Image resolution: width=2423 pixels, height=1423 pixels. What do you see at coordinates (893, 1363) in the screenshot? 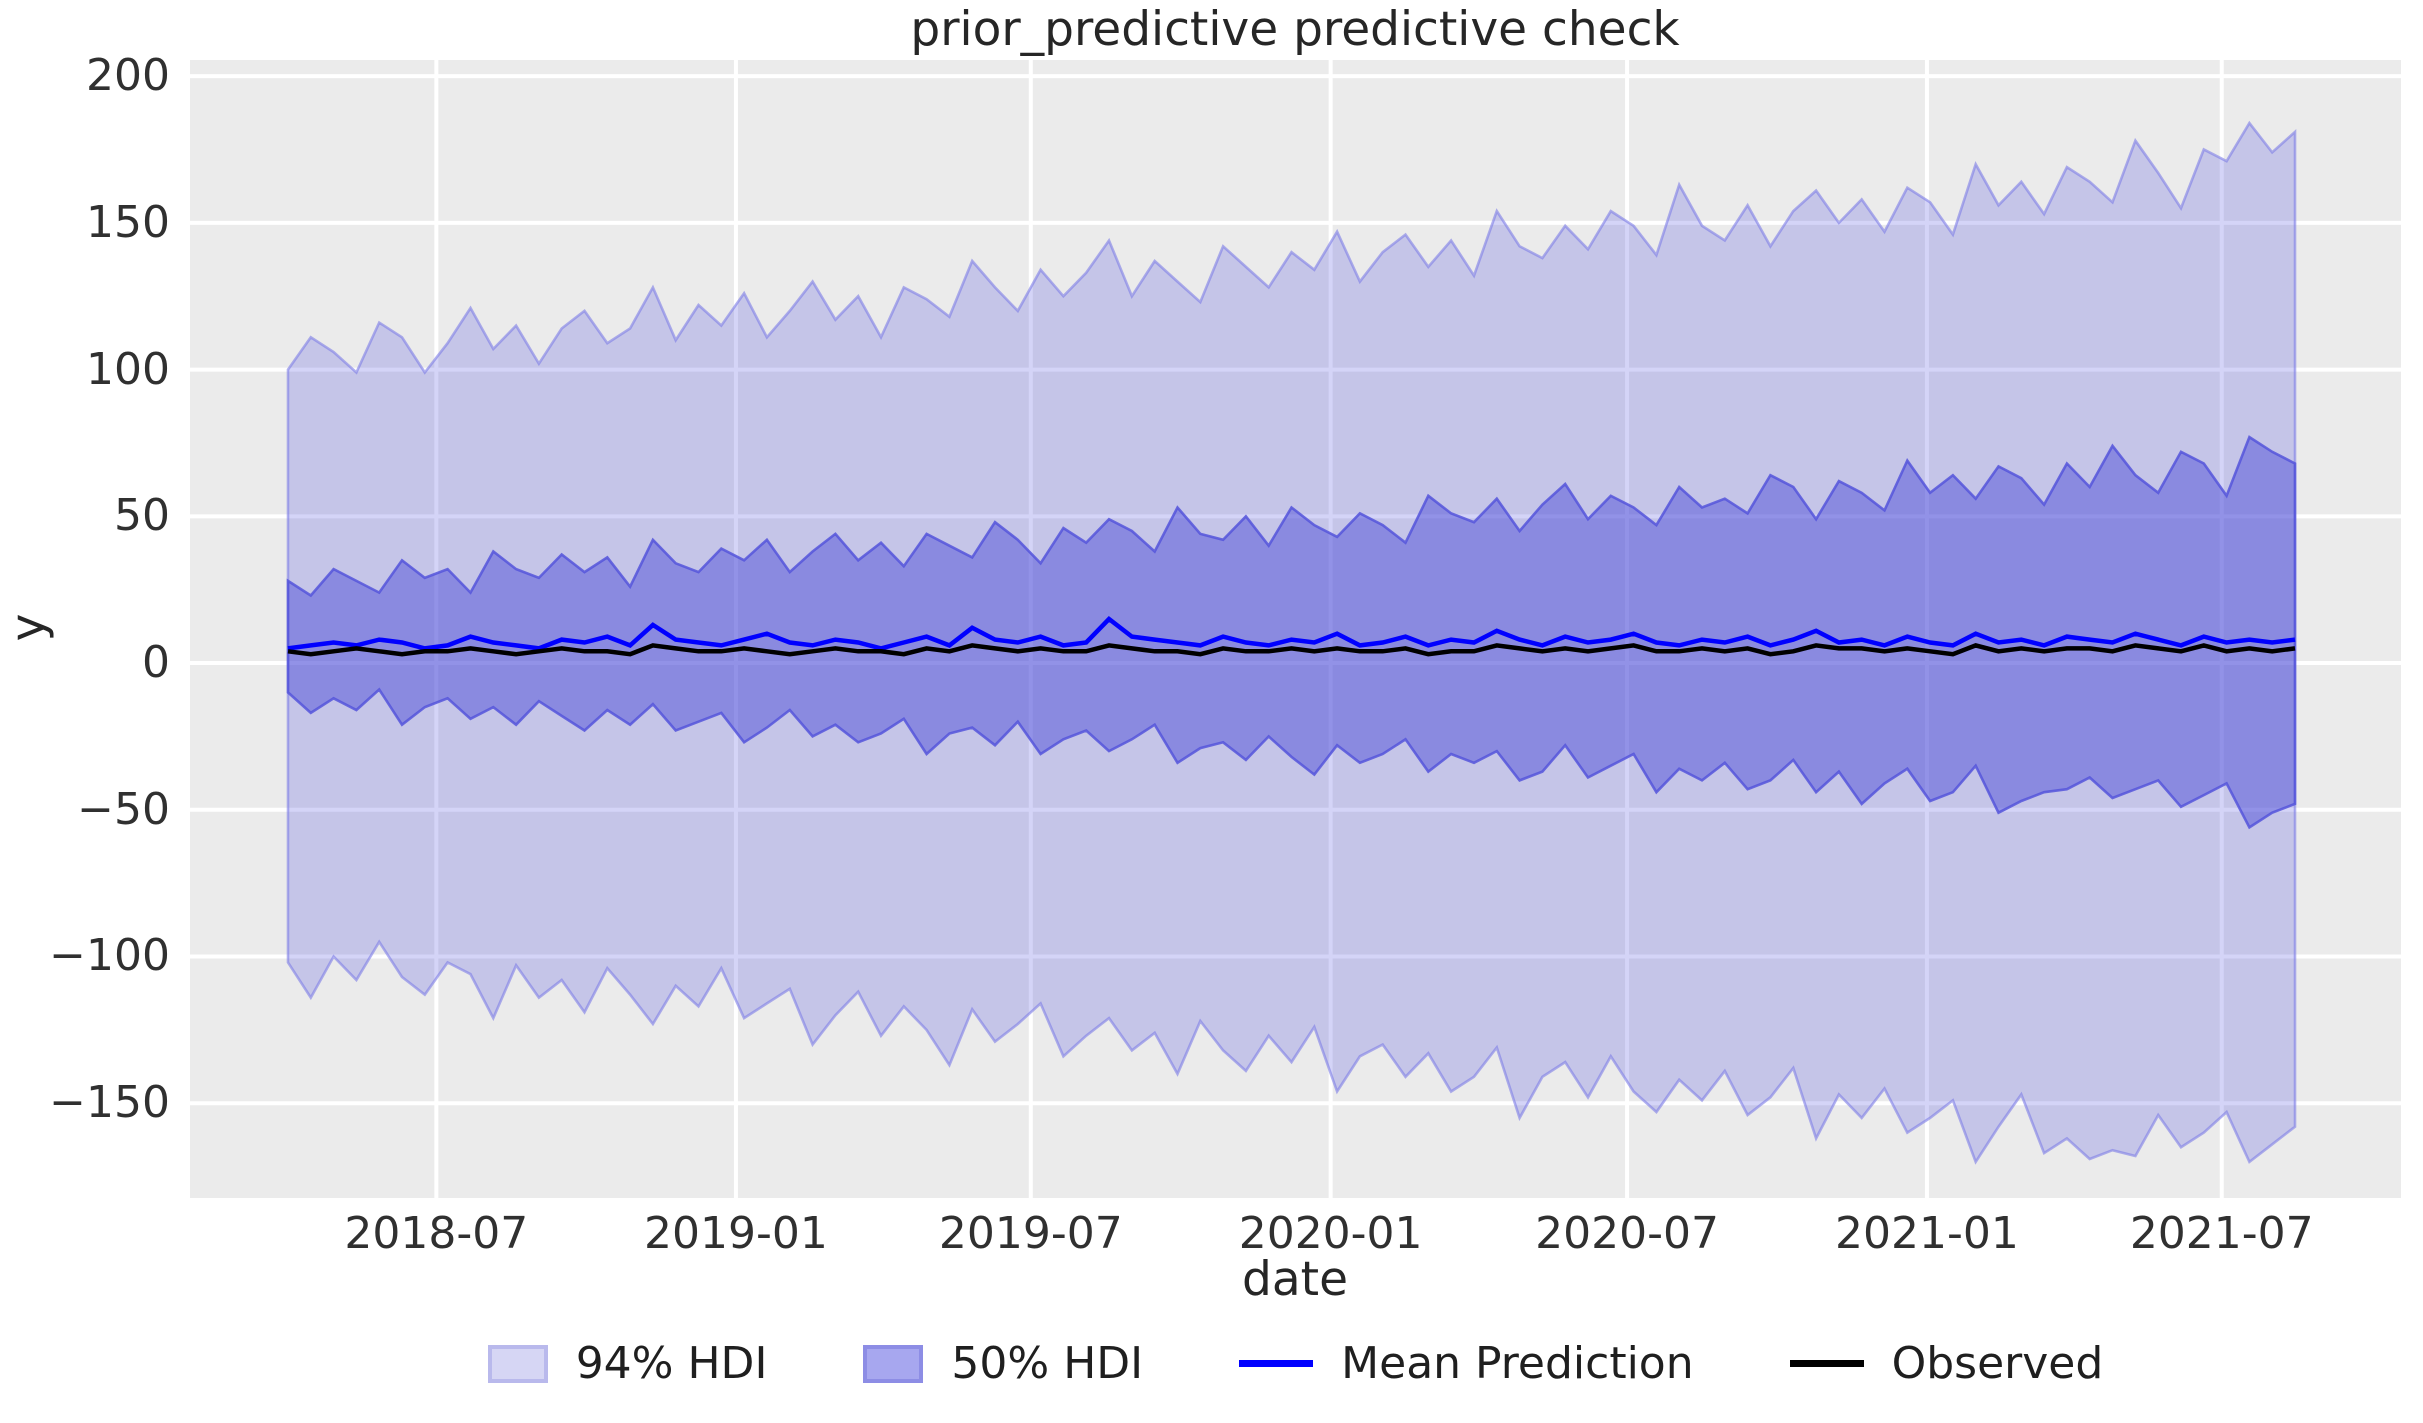
I see `hdi-50-swatch-icon` at bounding box center [893, 1363].